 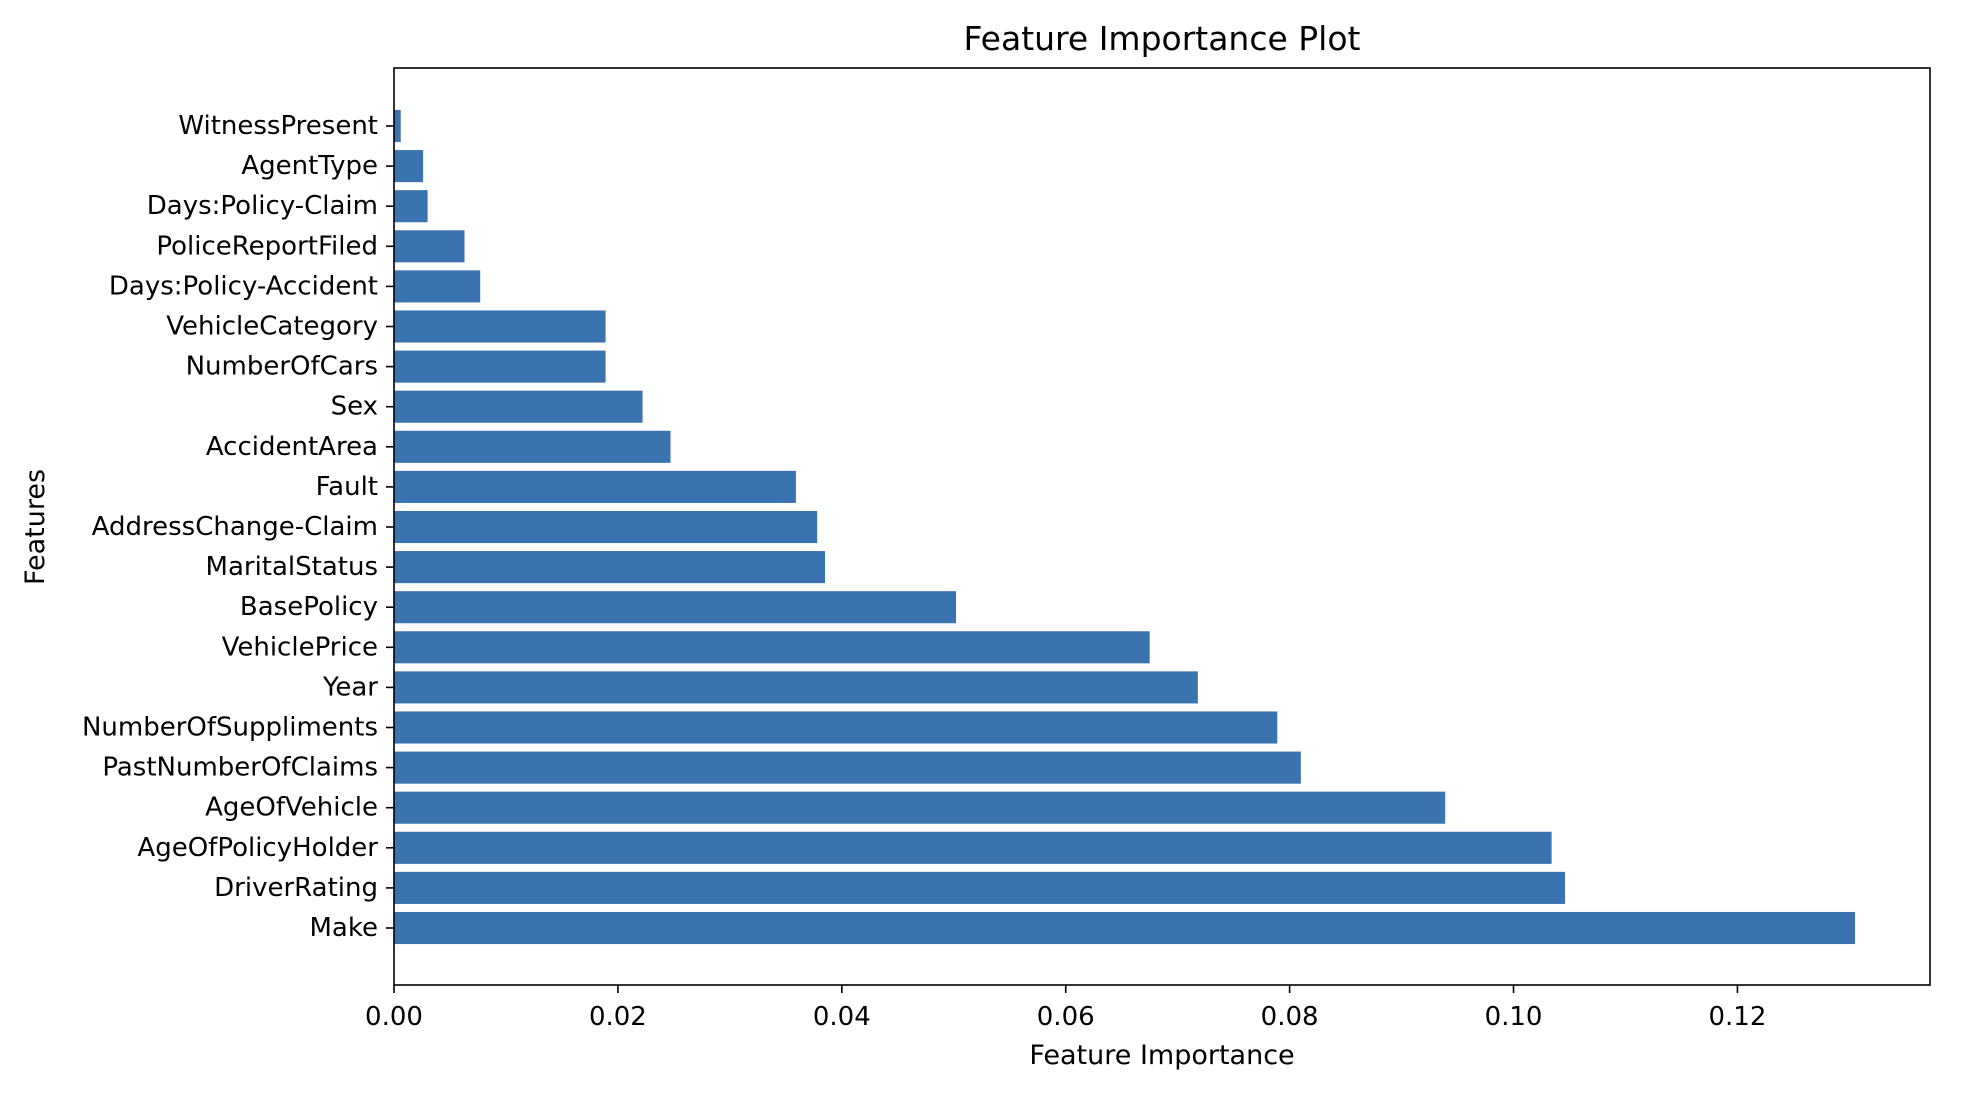 What do you see at coordinates (354, 407) in the screenshot?
I see `y-tick-label: Sex` at bounding box center [354, 407].